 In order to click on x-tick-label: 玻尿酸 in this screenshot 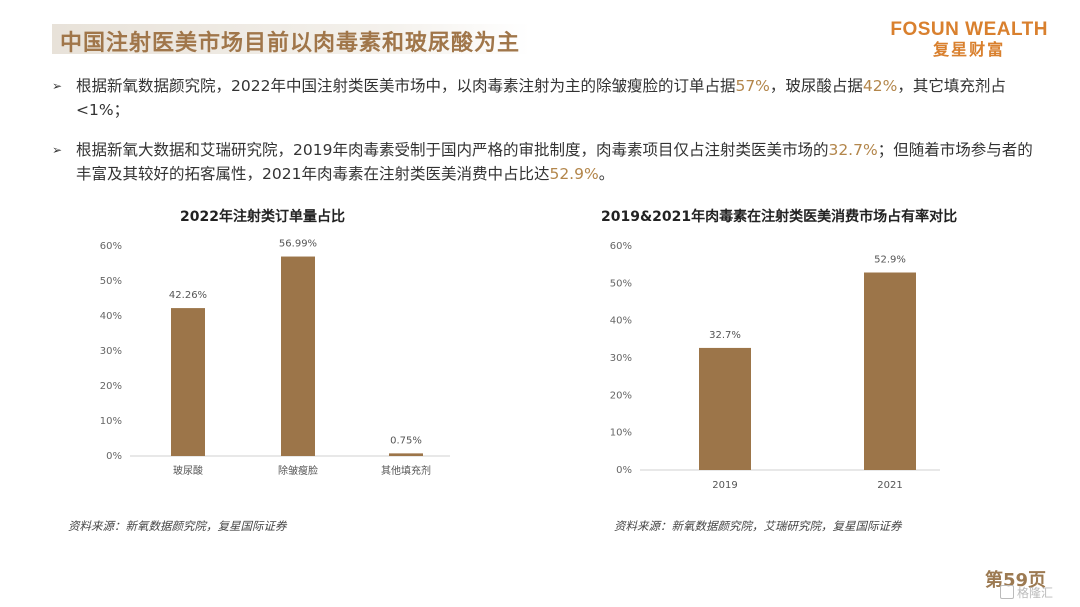, I will do `click(188, 470)`.